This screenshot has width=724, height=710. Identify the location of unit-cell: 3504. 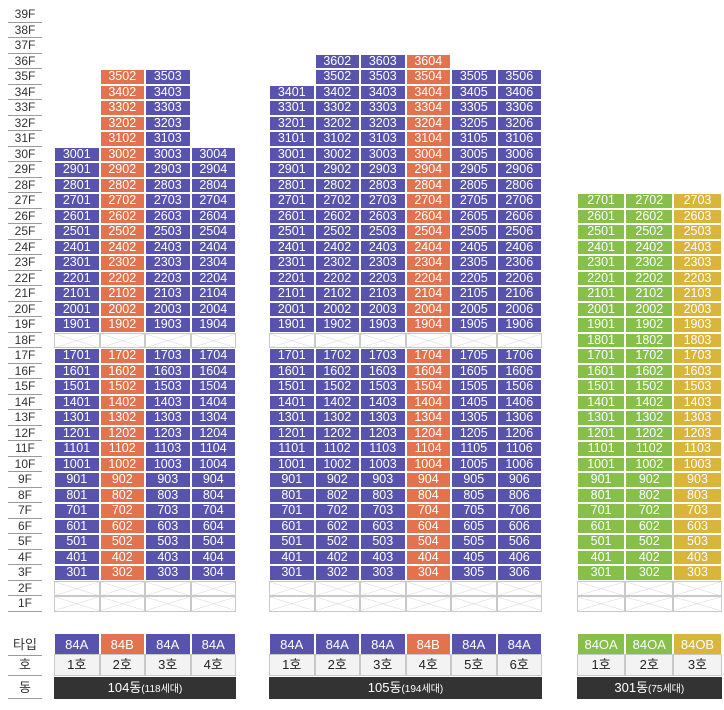
(428, 77).